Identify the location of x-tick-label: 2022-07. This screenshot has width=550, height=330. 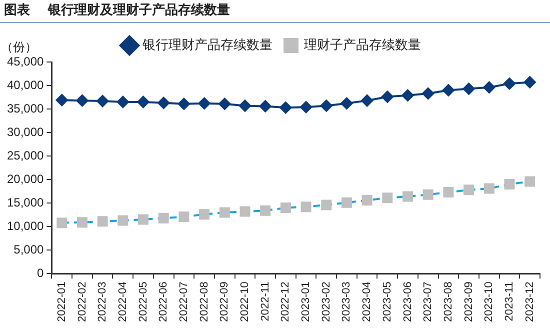
(184, 302).